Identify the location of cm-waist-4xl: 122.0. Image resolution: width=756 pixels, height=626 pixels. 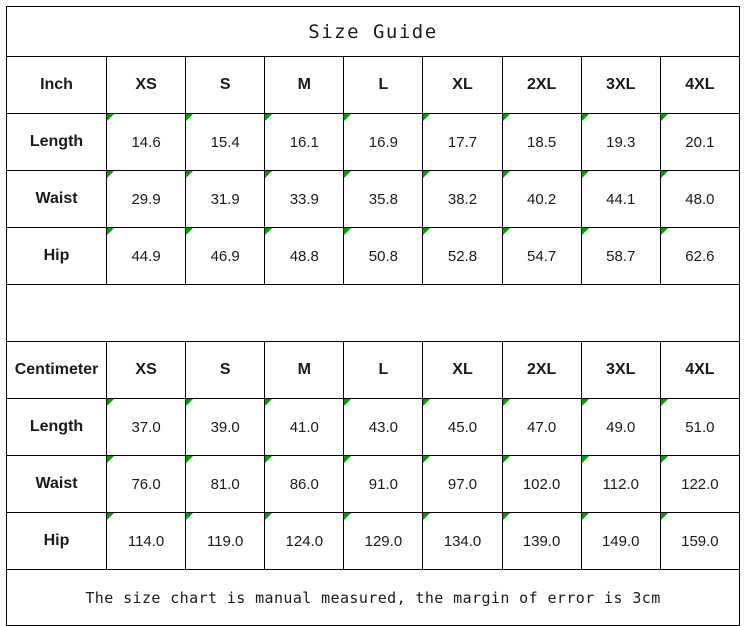
(700, 484).